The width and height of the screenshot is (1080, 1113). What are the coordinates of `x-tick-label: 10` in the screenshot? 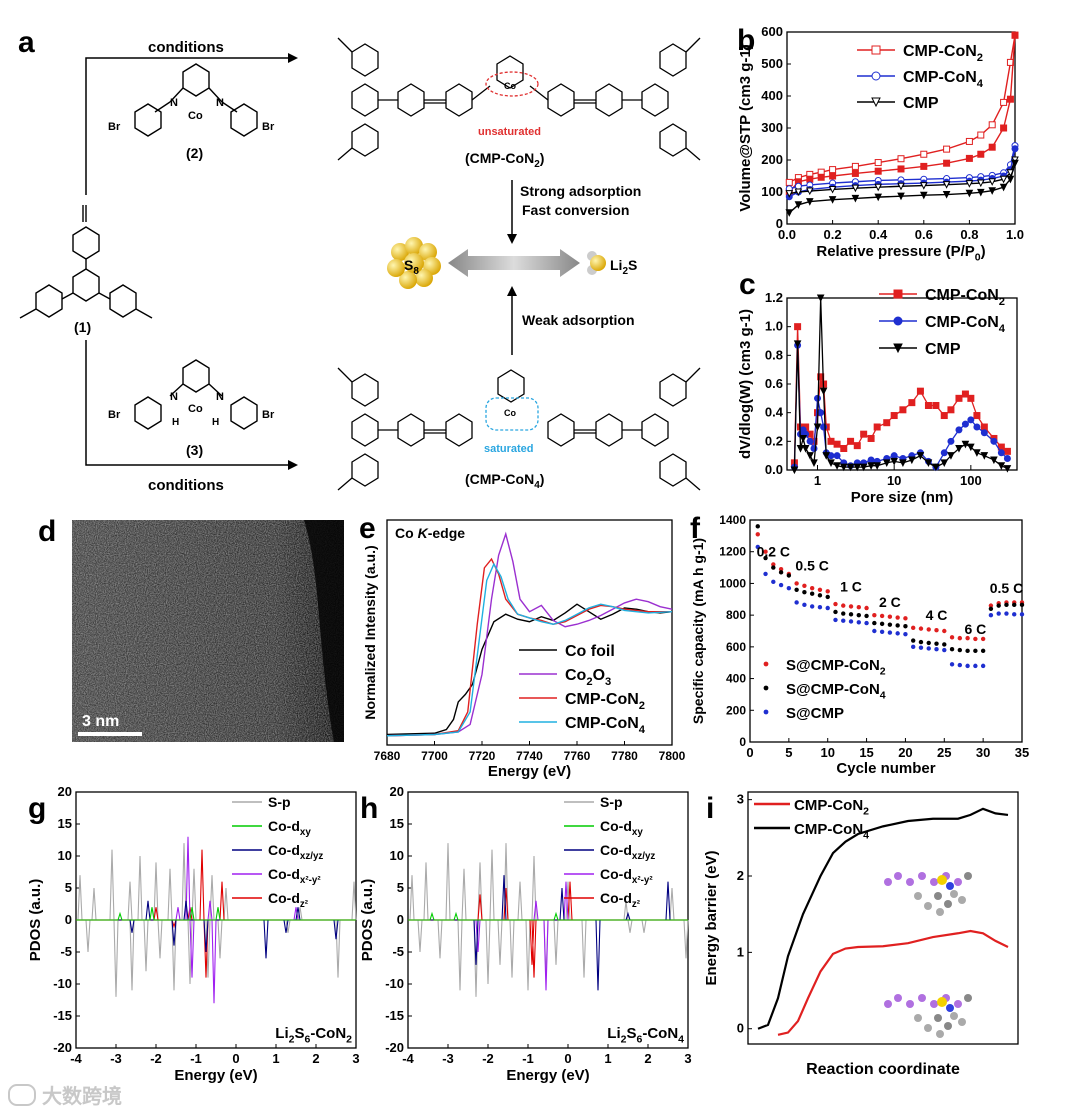 It's located at (894, 480).